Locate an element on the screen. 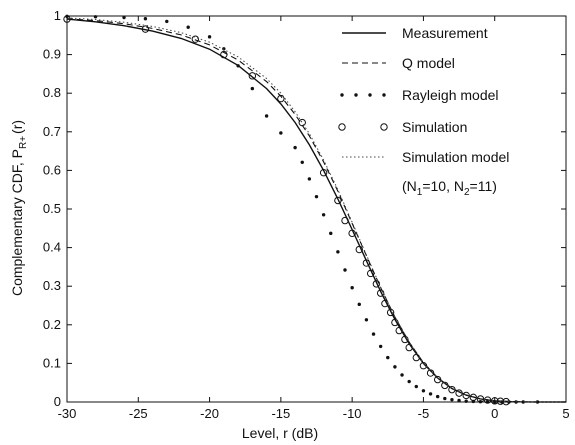 The width and height of the screenshot is (575, 445). y-axis-label: Complementary CDF, PR+ (r) is located at coordinates (19, 208).